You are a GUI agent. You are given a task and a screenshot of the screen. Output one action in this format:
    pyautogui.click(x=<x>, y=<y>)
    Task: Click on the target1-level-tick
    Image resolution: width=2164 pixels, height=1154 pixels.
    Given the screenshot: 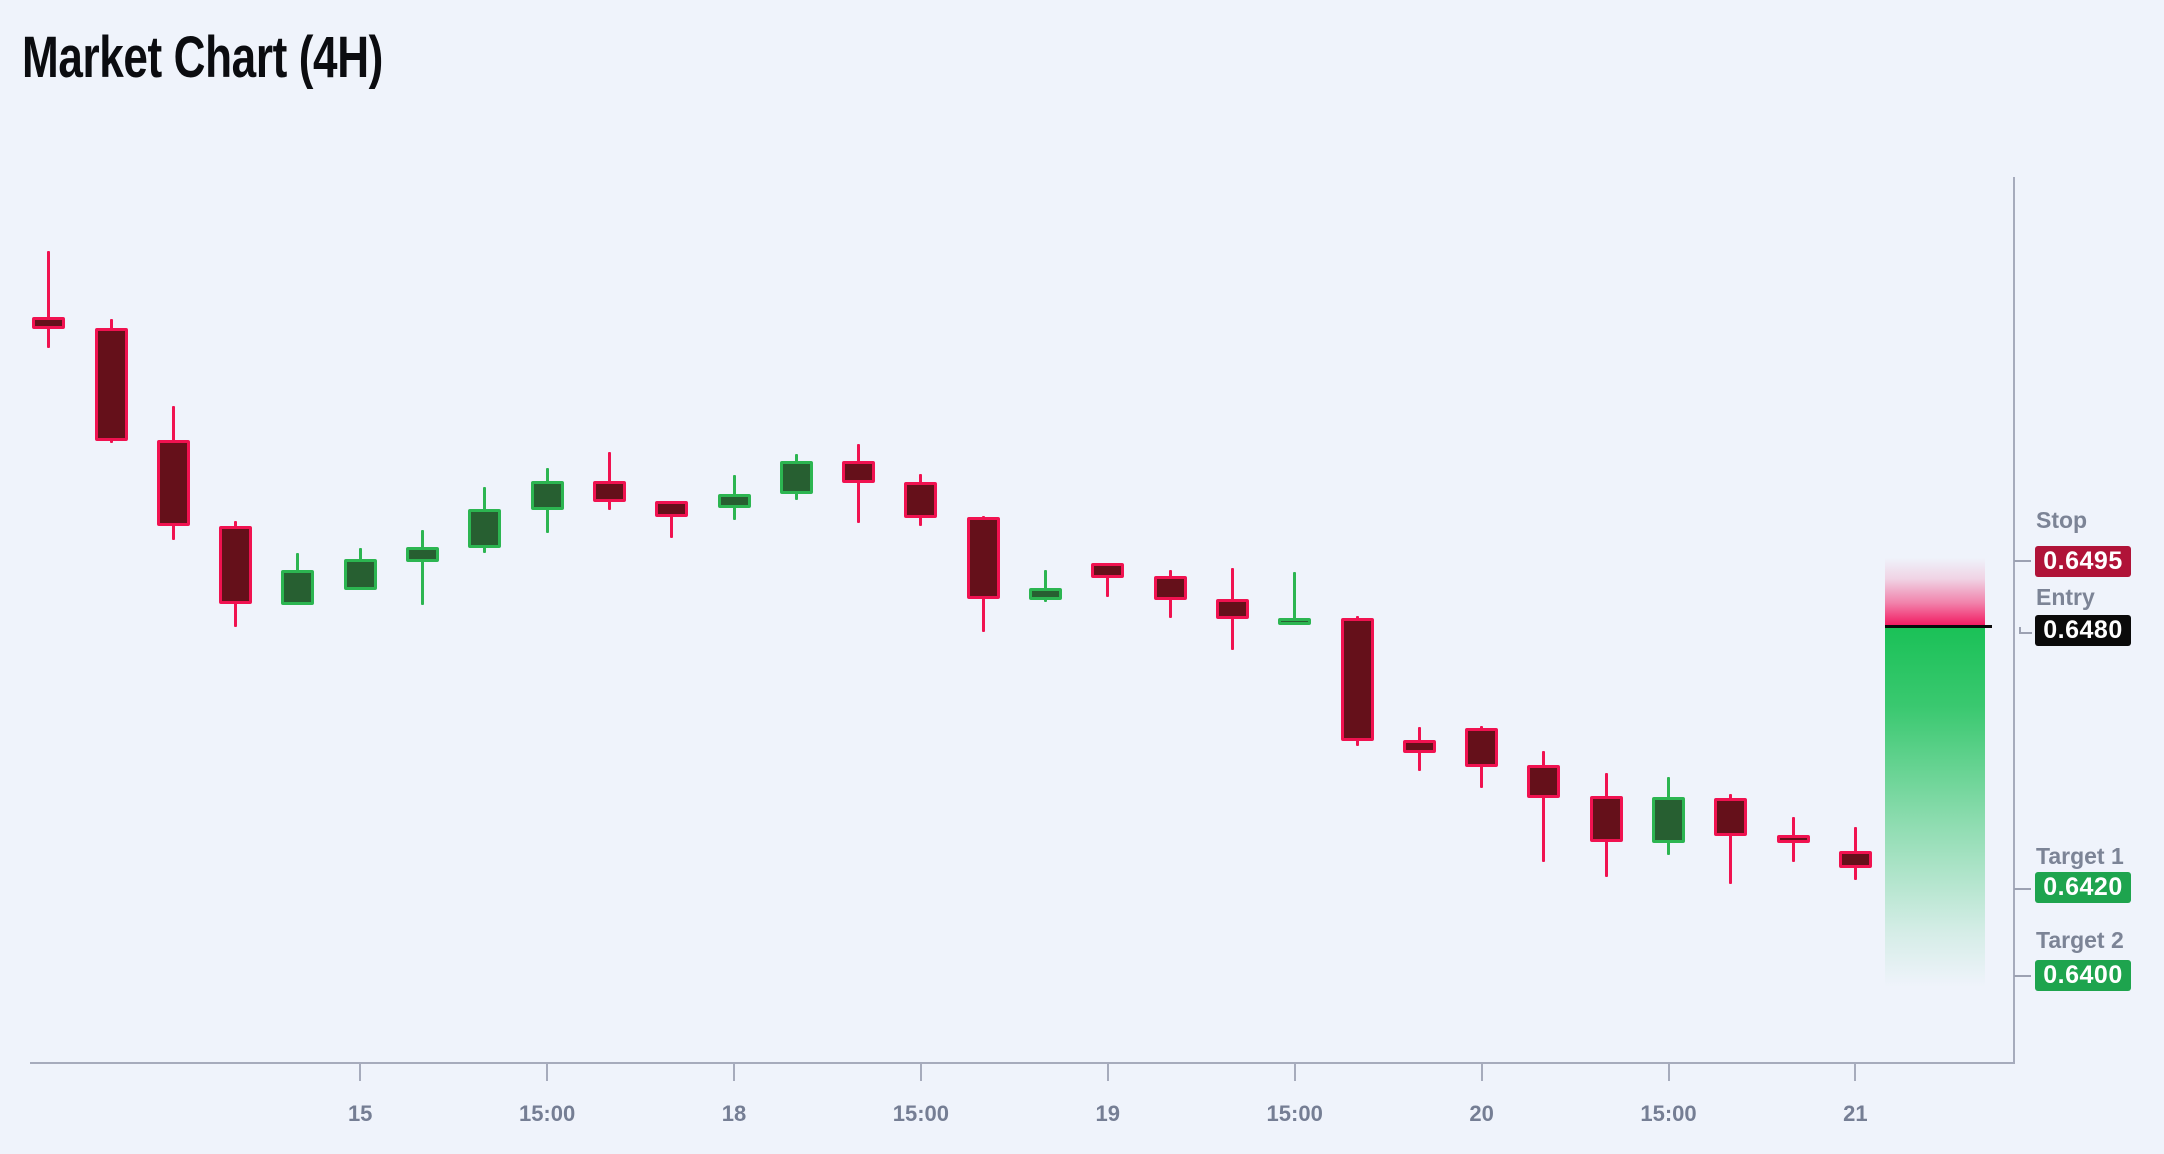 What is the action you would take?
    pyautogui.click(x=2022, y=889)
    